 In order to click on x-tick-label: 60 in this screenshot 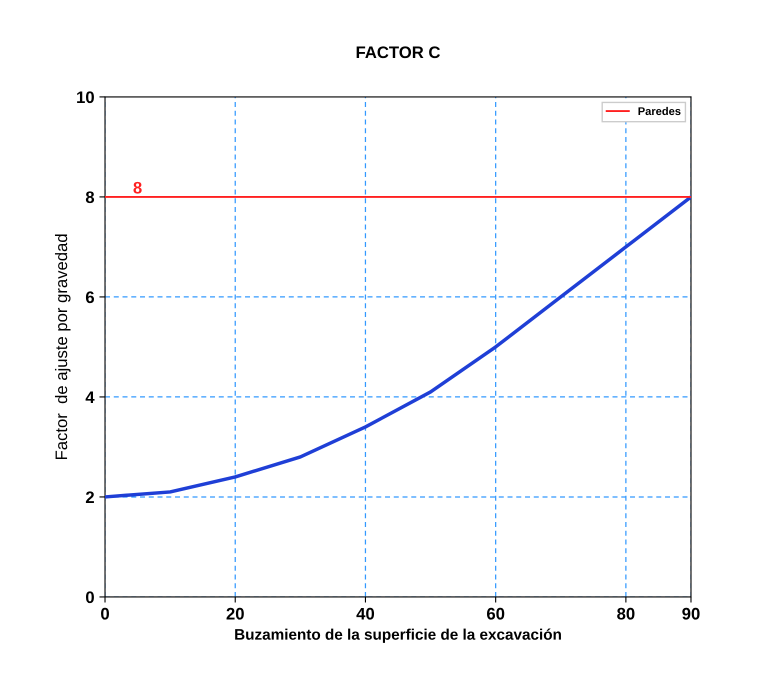, I will do `click(495, 614)`.